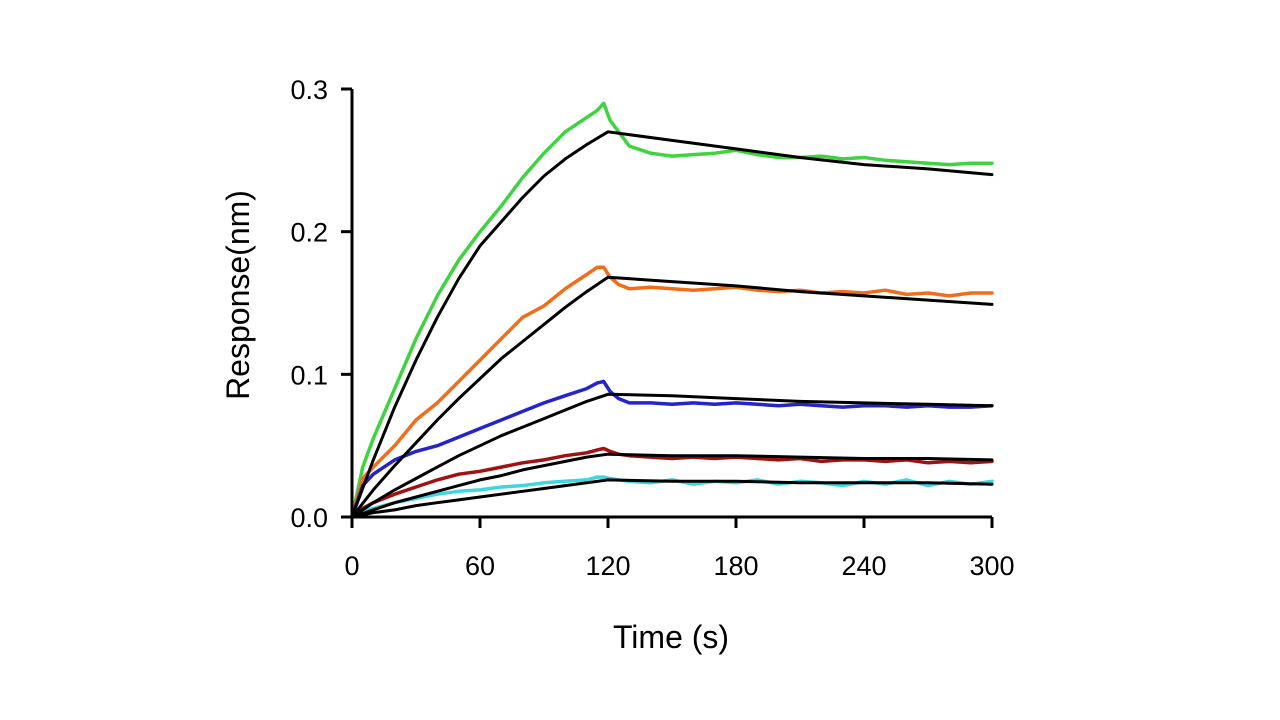 The height and width of the screenshot is (720, 1280). Describe the element at coordinates (735, 566) in the screenshot. I see `x-tick-label: 180` at that location.